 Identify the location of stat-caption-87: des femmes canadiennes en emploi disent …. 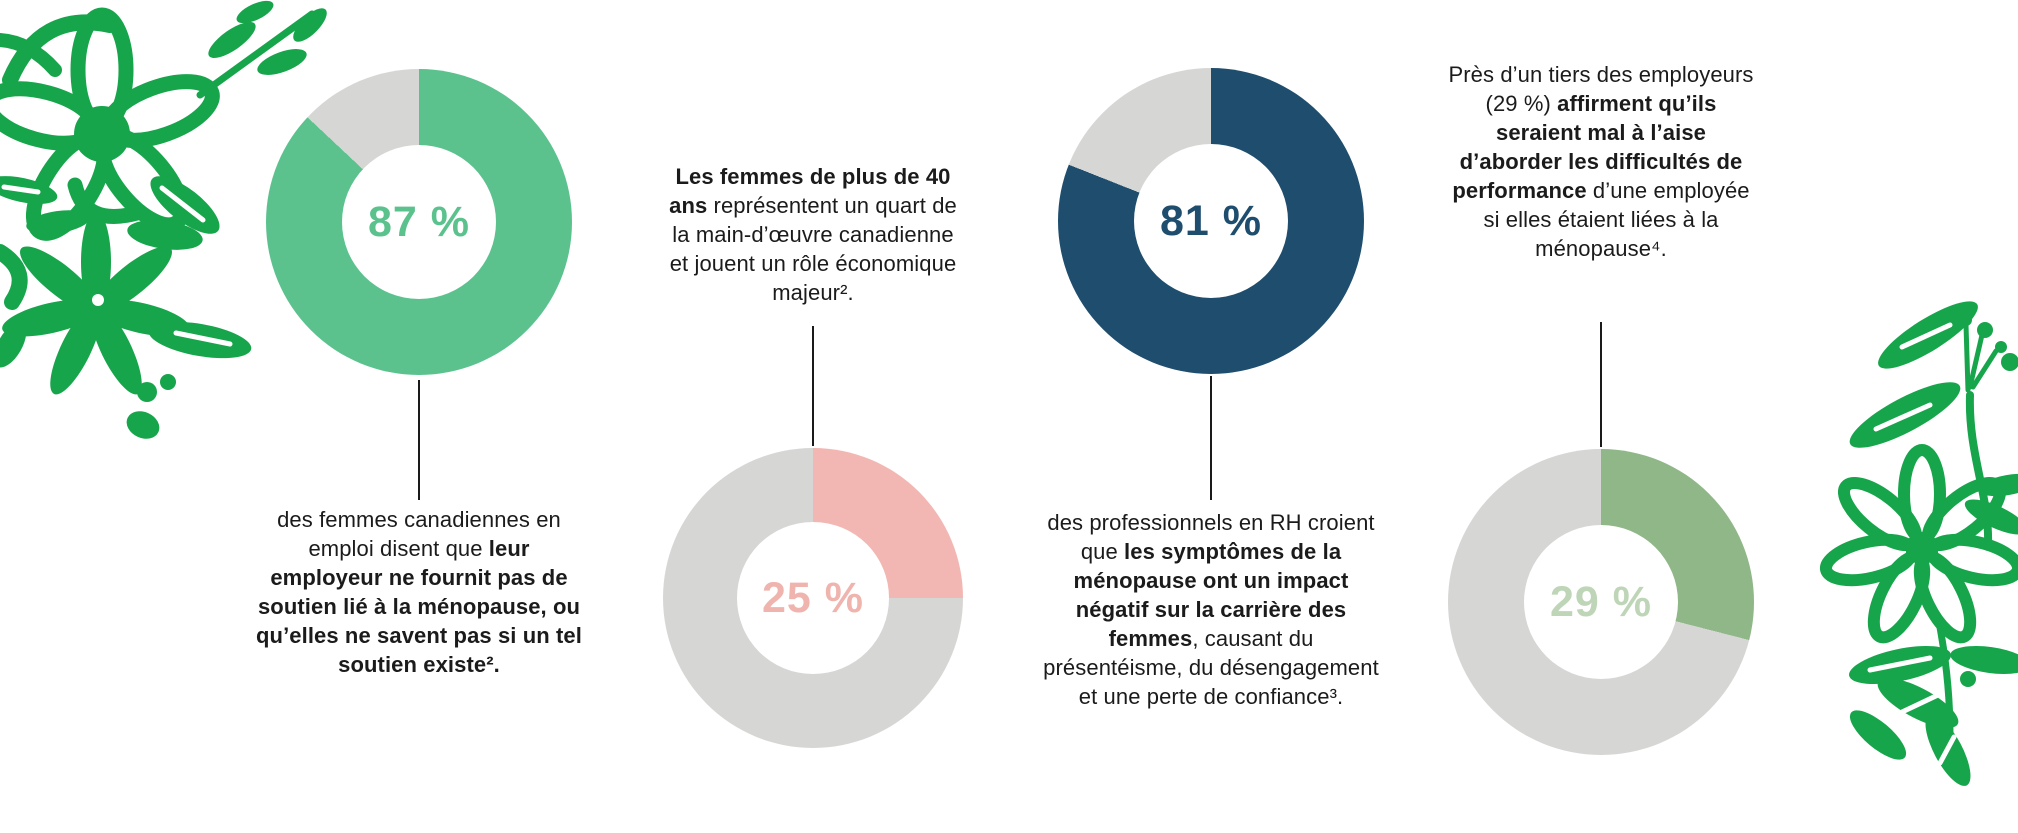
(419, 592).